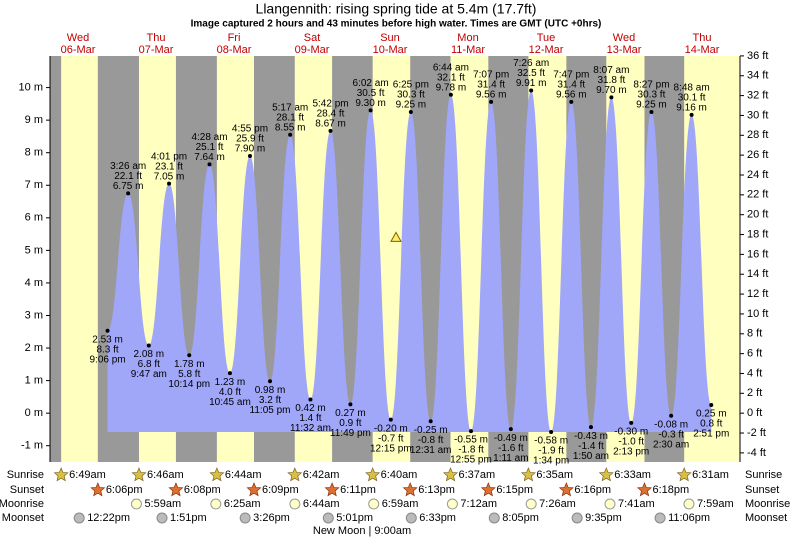 The image size is (793, 539). What do you see at coordinates (399, 475) in the screenshot?
I see `event-time: 6:40am` at bounding box center [399, 475].